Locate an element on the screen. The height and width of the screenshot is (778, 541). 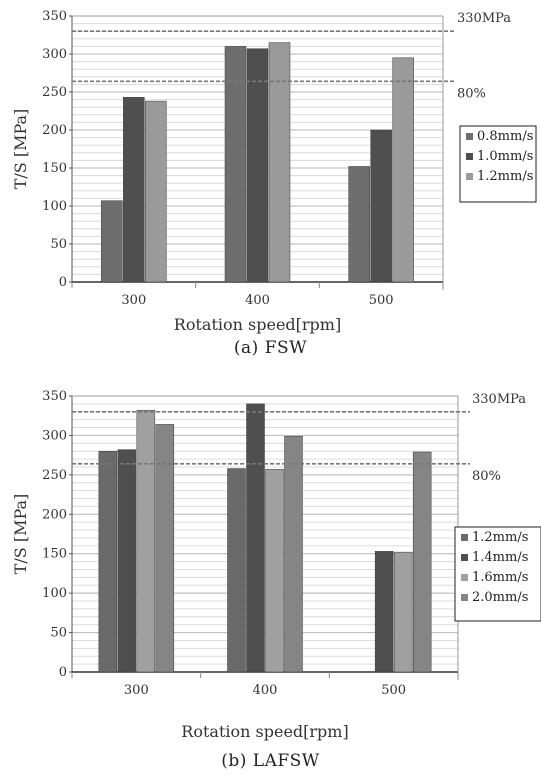
legend-box is located at coordinates (497, 574).